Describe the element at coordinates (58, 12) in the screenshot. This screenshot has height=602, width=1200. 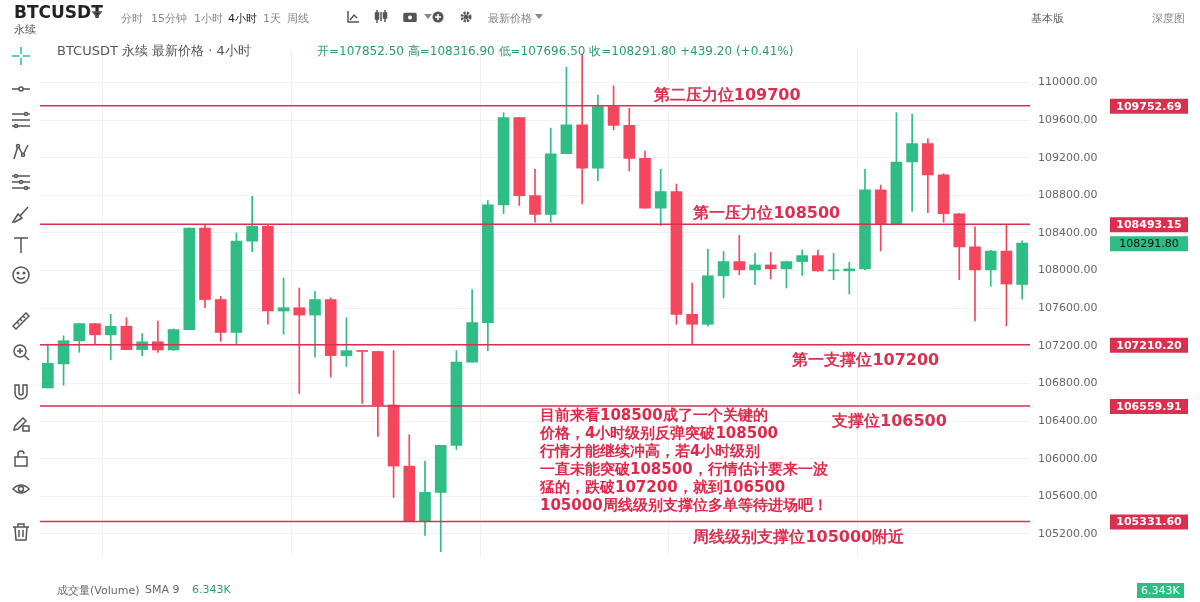
I see `text: BTCUSDT` at that location.